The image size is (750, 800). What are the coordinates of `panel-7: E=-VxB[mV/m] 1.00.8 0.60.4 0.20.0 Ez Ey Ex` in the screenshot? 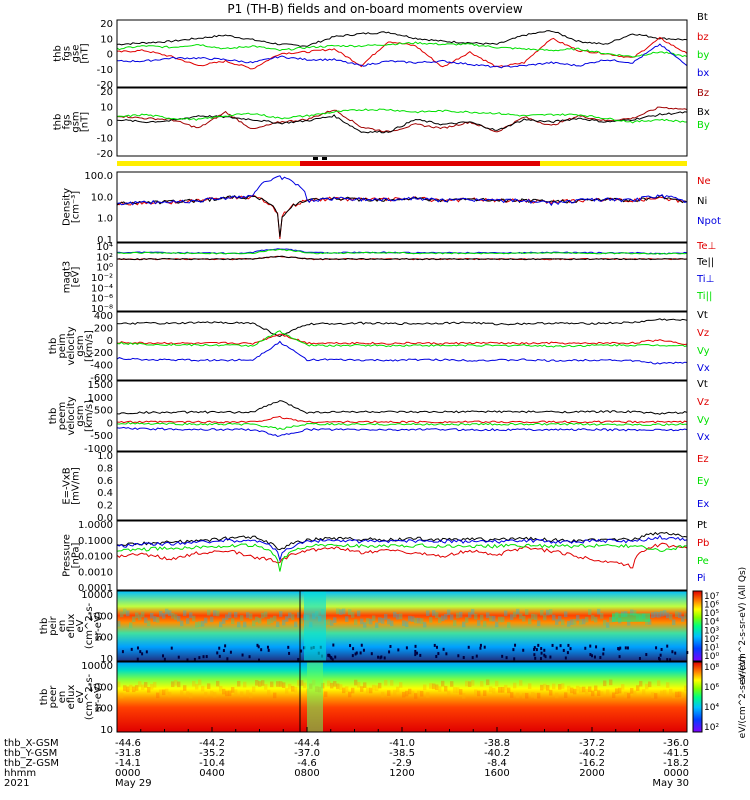 It's located at (386, 487).